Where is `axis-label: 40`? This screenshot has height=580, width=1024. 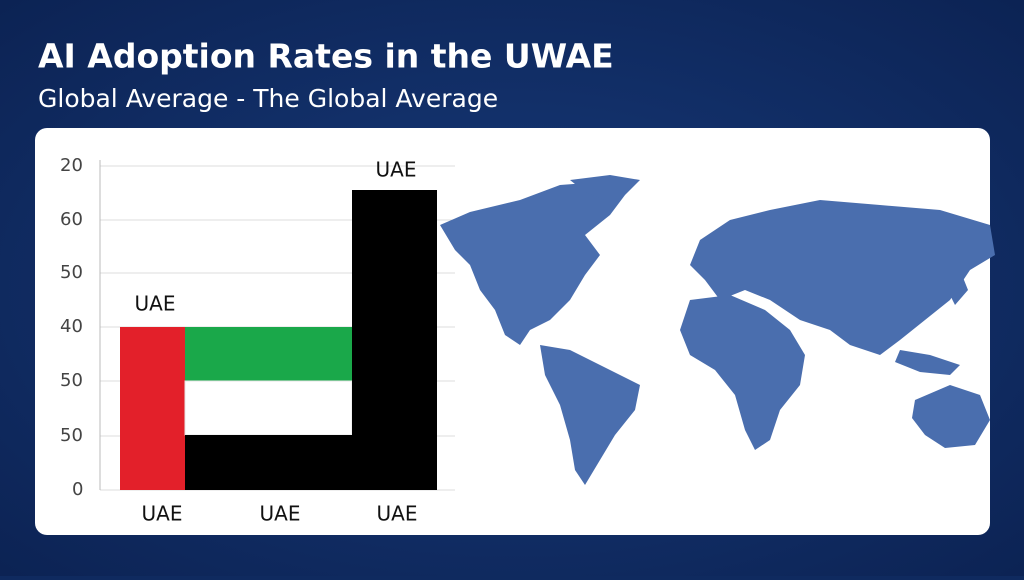
axis-label: 40 is located at coordinates (71, 326).